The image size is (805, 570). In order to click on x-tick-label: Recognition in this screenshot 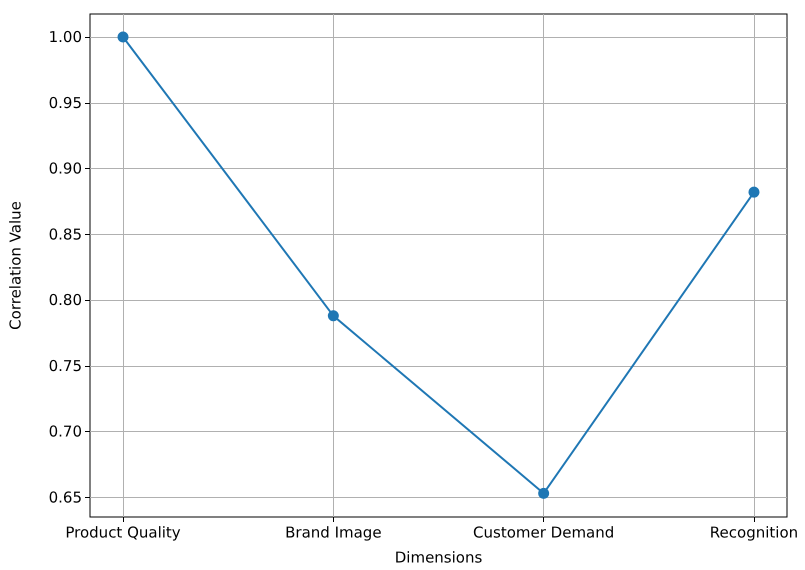, I will do `click(754, 533)`.